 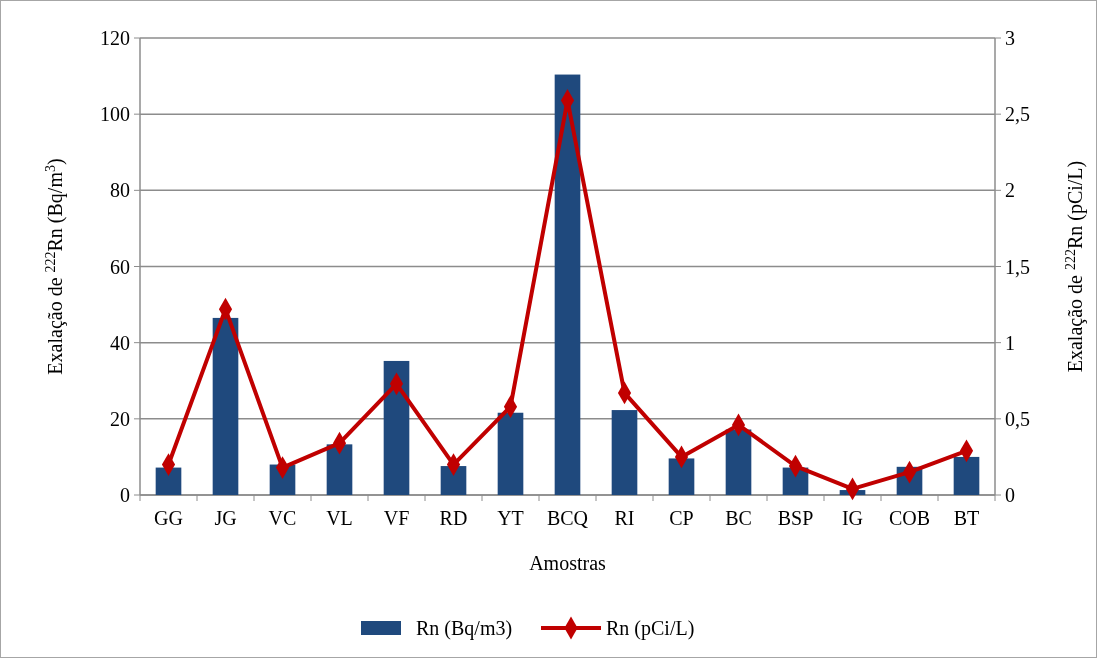 What do you see at coordinates (1010, 190) in the screenshot?
I see `y2-tick-label: 2` at bounding box center [1010, 190].